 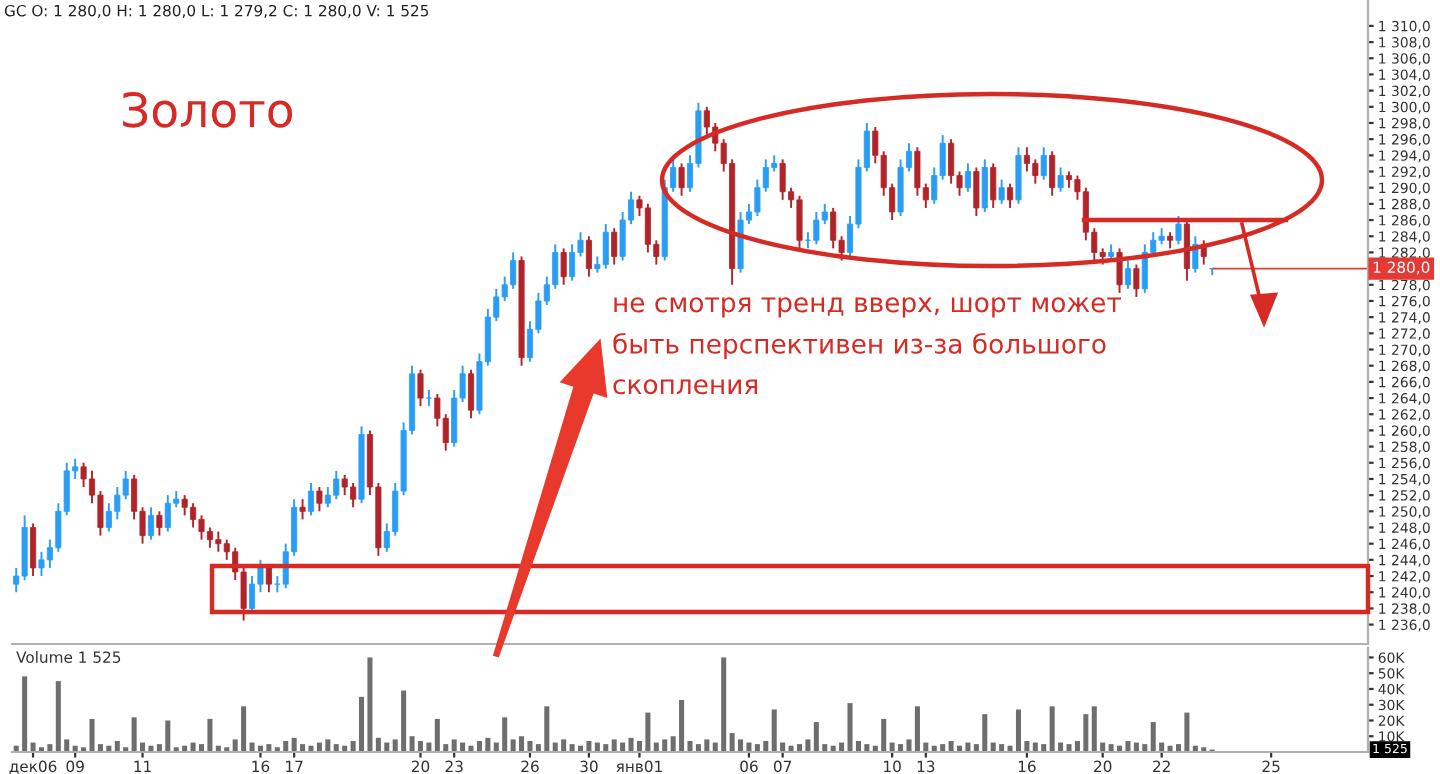 I want to click on annotation: Золото, so click(x=208, y=109).